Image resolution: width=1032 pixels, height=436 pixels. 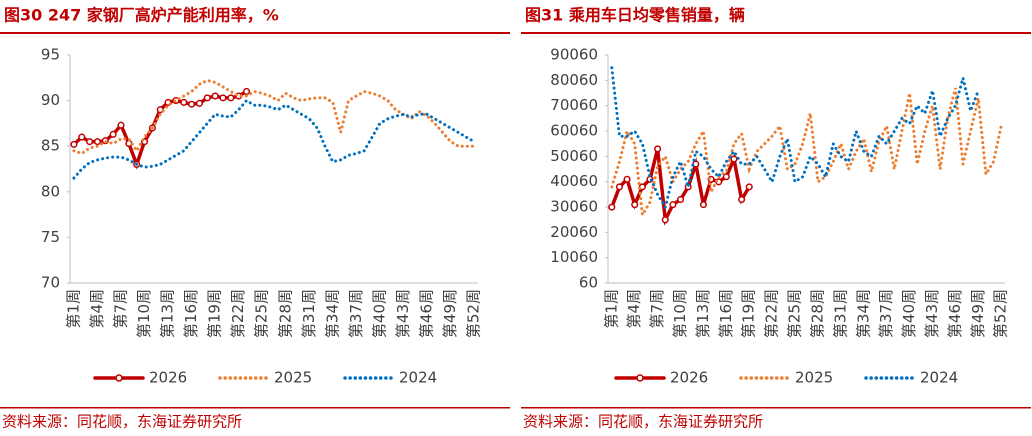 I want to click on y-tick-label: 75, so click(x=50, y=237).